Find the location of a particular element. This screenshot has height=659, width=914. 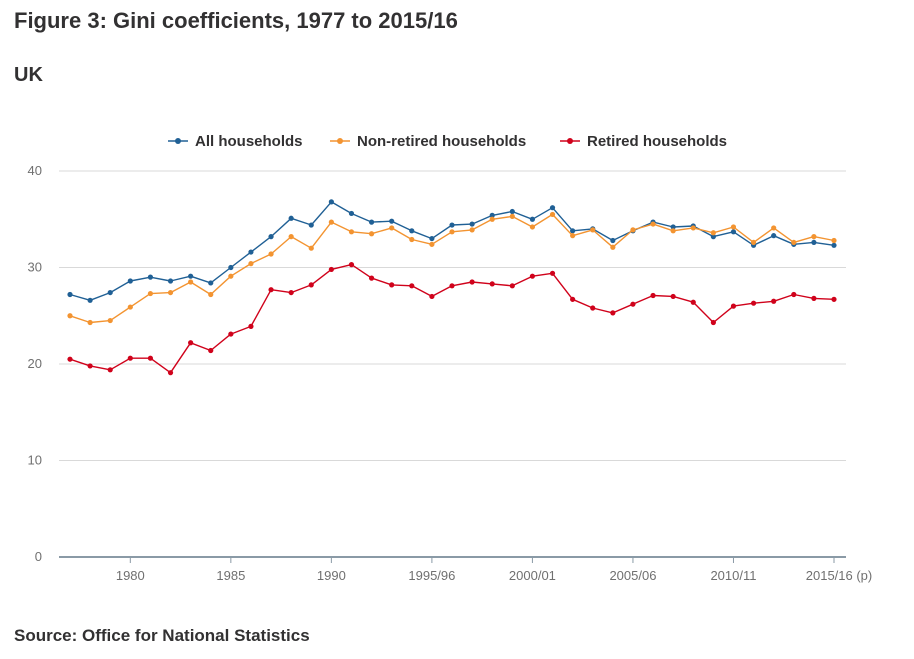

x-tick-label: 1985 is located at coordinates (230, 575).